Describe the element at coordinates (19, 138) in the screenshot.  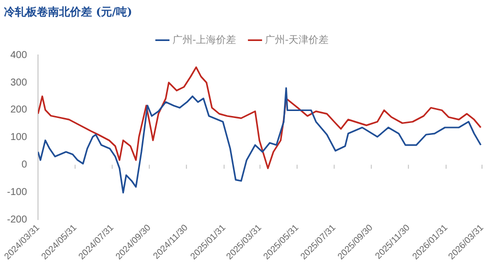
I see `y-tick-label: 100` at that location.